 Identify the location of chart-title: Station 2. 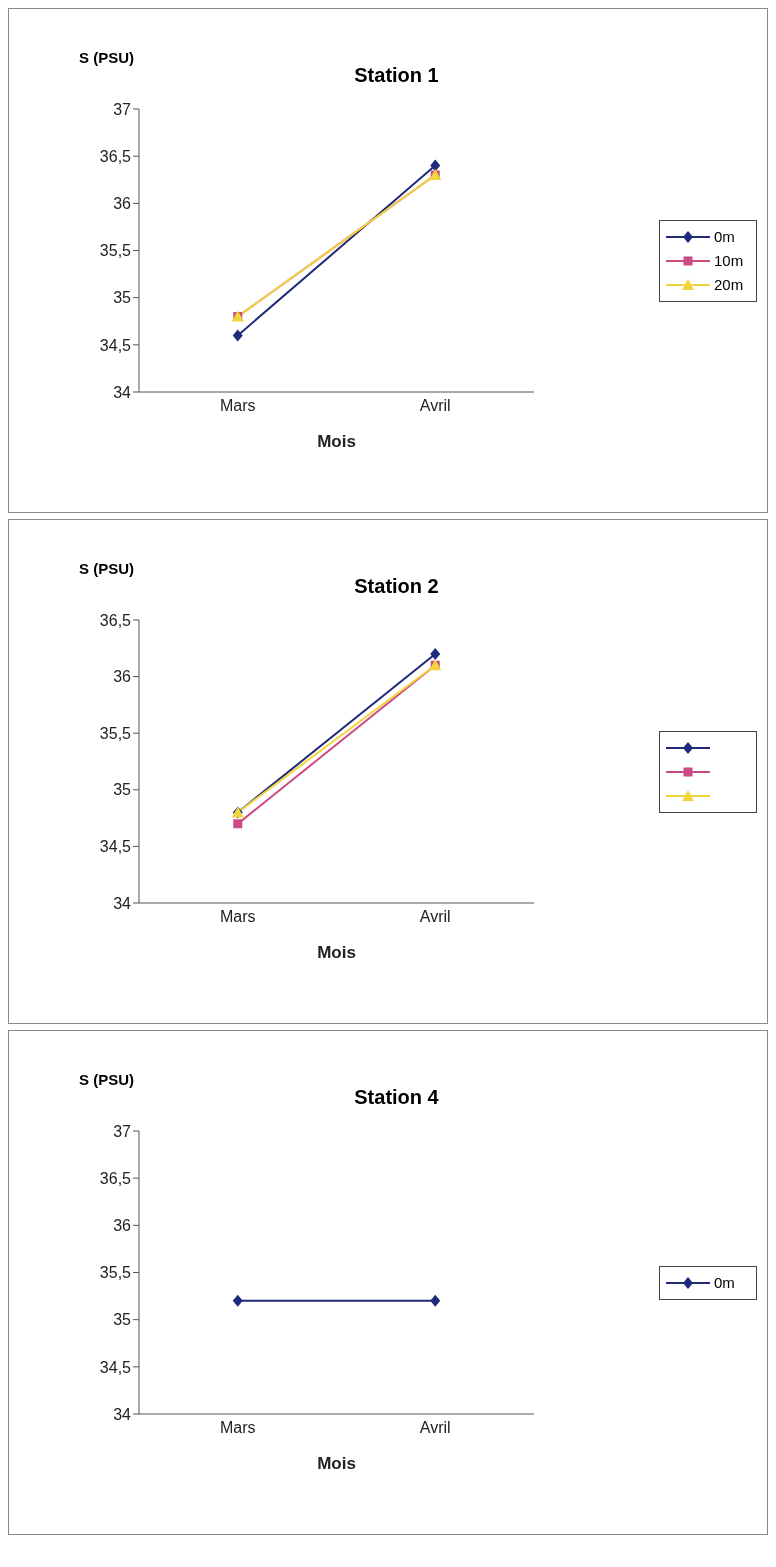
(396, 586).